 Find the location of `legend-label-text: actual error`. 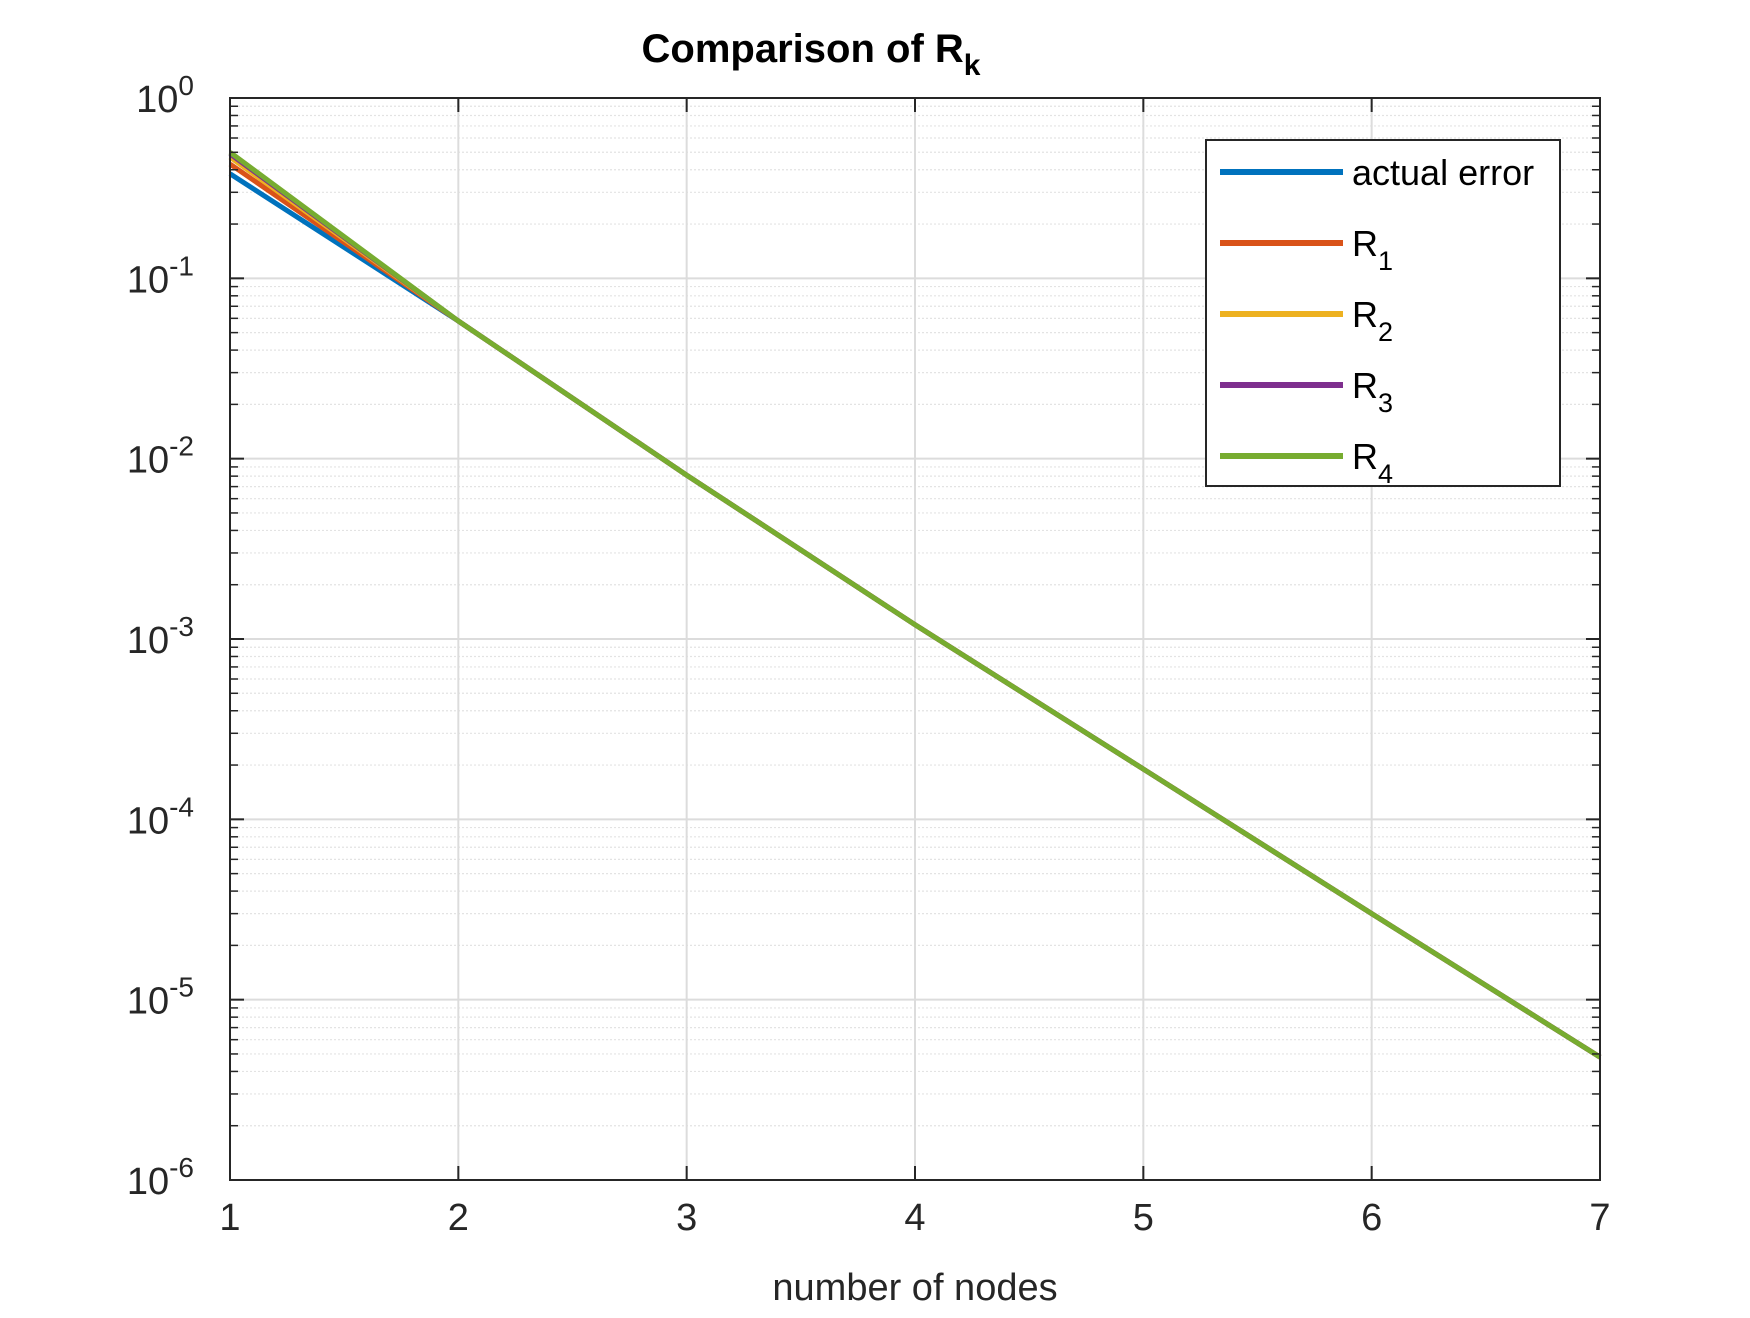

legend-label-text: actual error is located at coordinates (1443, 172).